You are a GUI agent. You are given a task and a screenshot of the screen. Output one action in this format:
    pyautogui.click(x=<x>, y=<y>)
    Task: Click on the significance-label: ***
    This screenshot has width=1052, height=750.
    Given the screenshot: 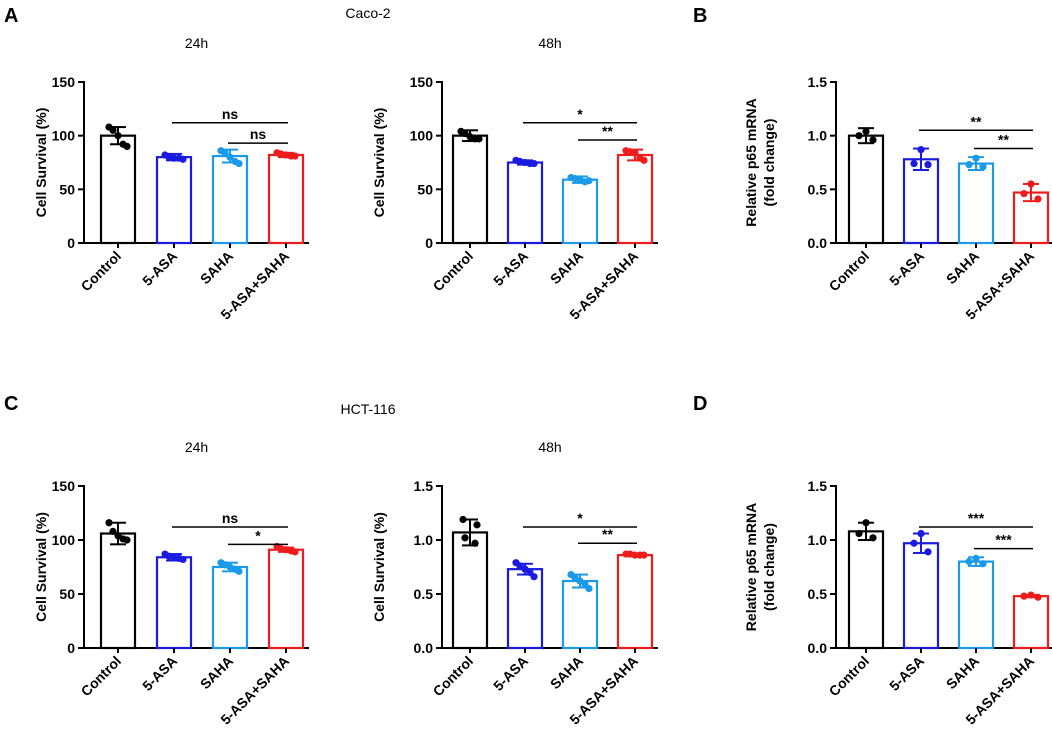 What is the action you would take?
    pyautogui.click(x=1003, y=540)
    